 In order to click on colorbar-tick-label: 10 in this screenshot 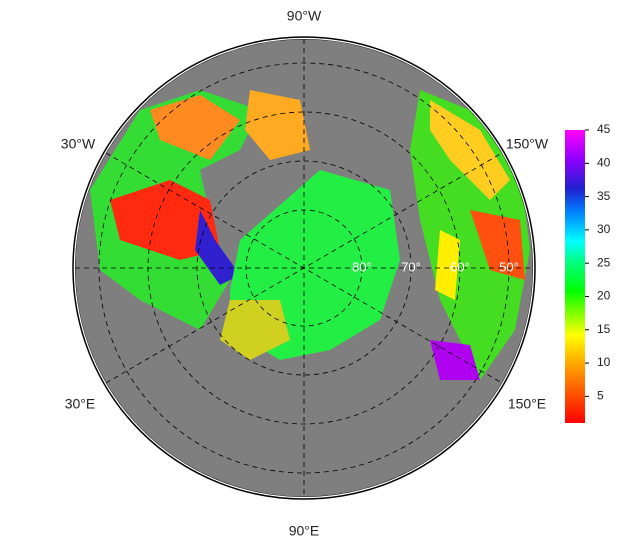, I will do `click(604, 362)`.